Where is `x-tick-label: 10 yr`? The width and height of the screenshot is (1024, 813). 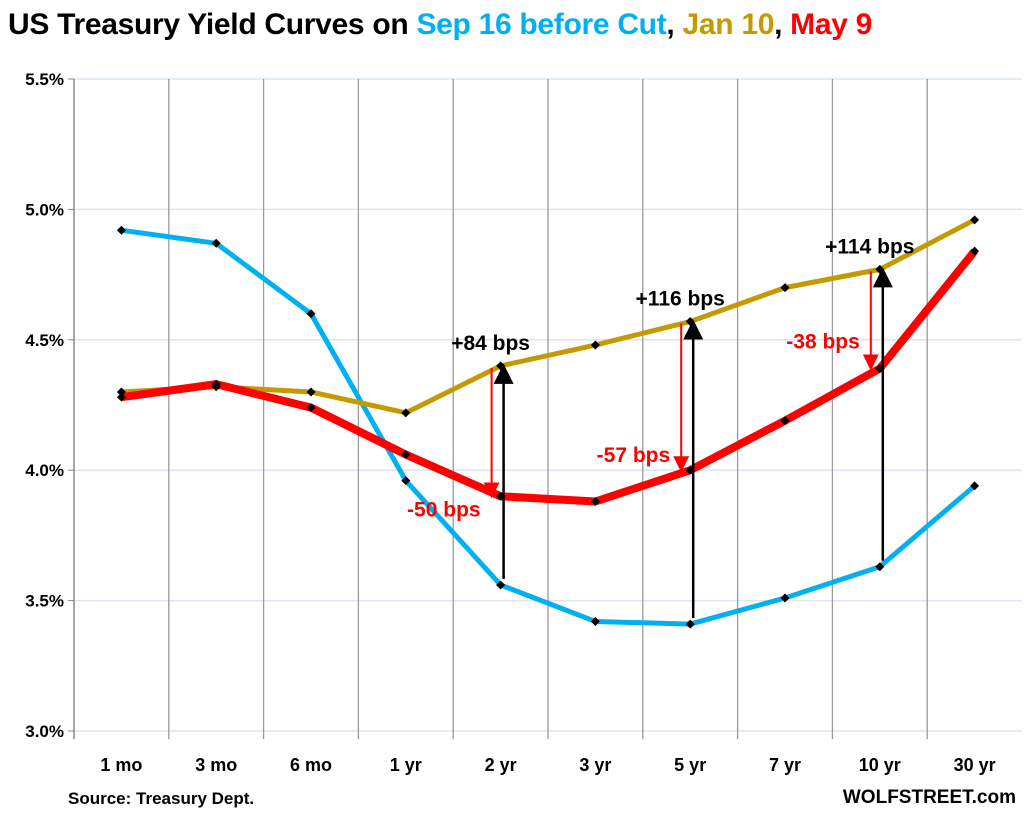
x-tick-label: 10 yr is located at coordinates (880, 765).